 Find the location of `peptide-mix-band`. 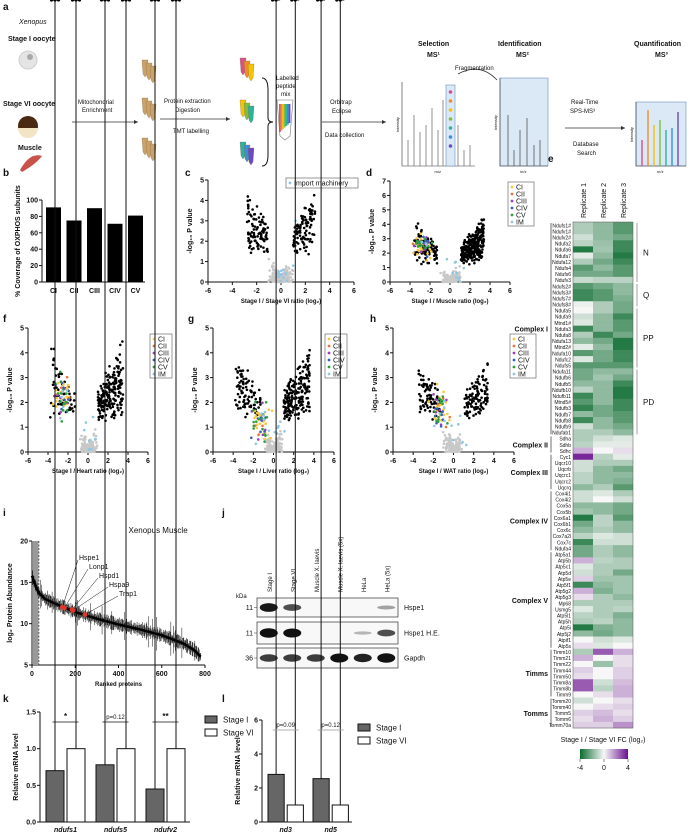

peptide-mix-band is located at coordinates (280, 118).